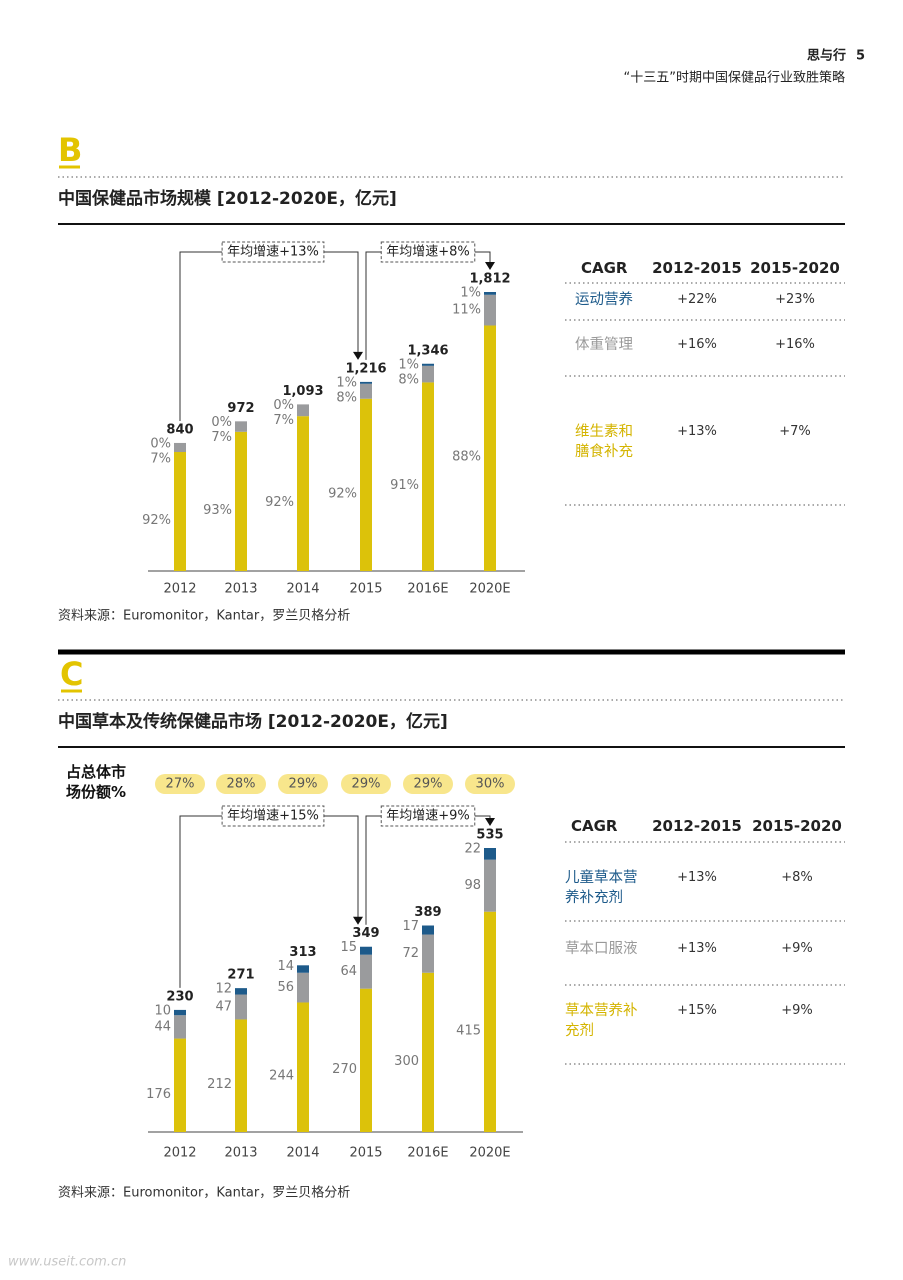  What do you see at coordinates (227, 198) in the screenshot?
I see `section-title: 中国保健品市场规模 [2012-2020E，亿元]` at bounding box center [227, 198].